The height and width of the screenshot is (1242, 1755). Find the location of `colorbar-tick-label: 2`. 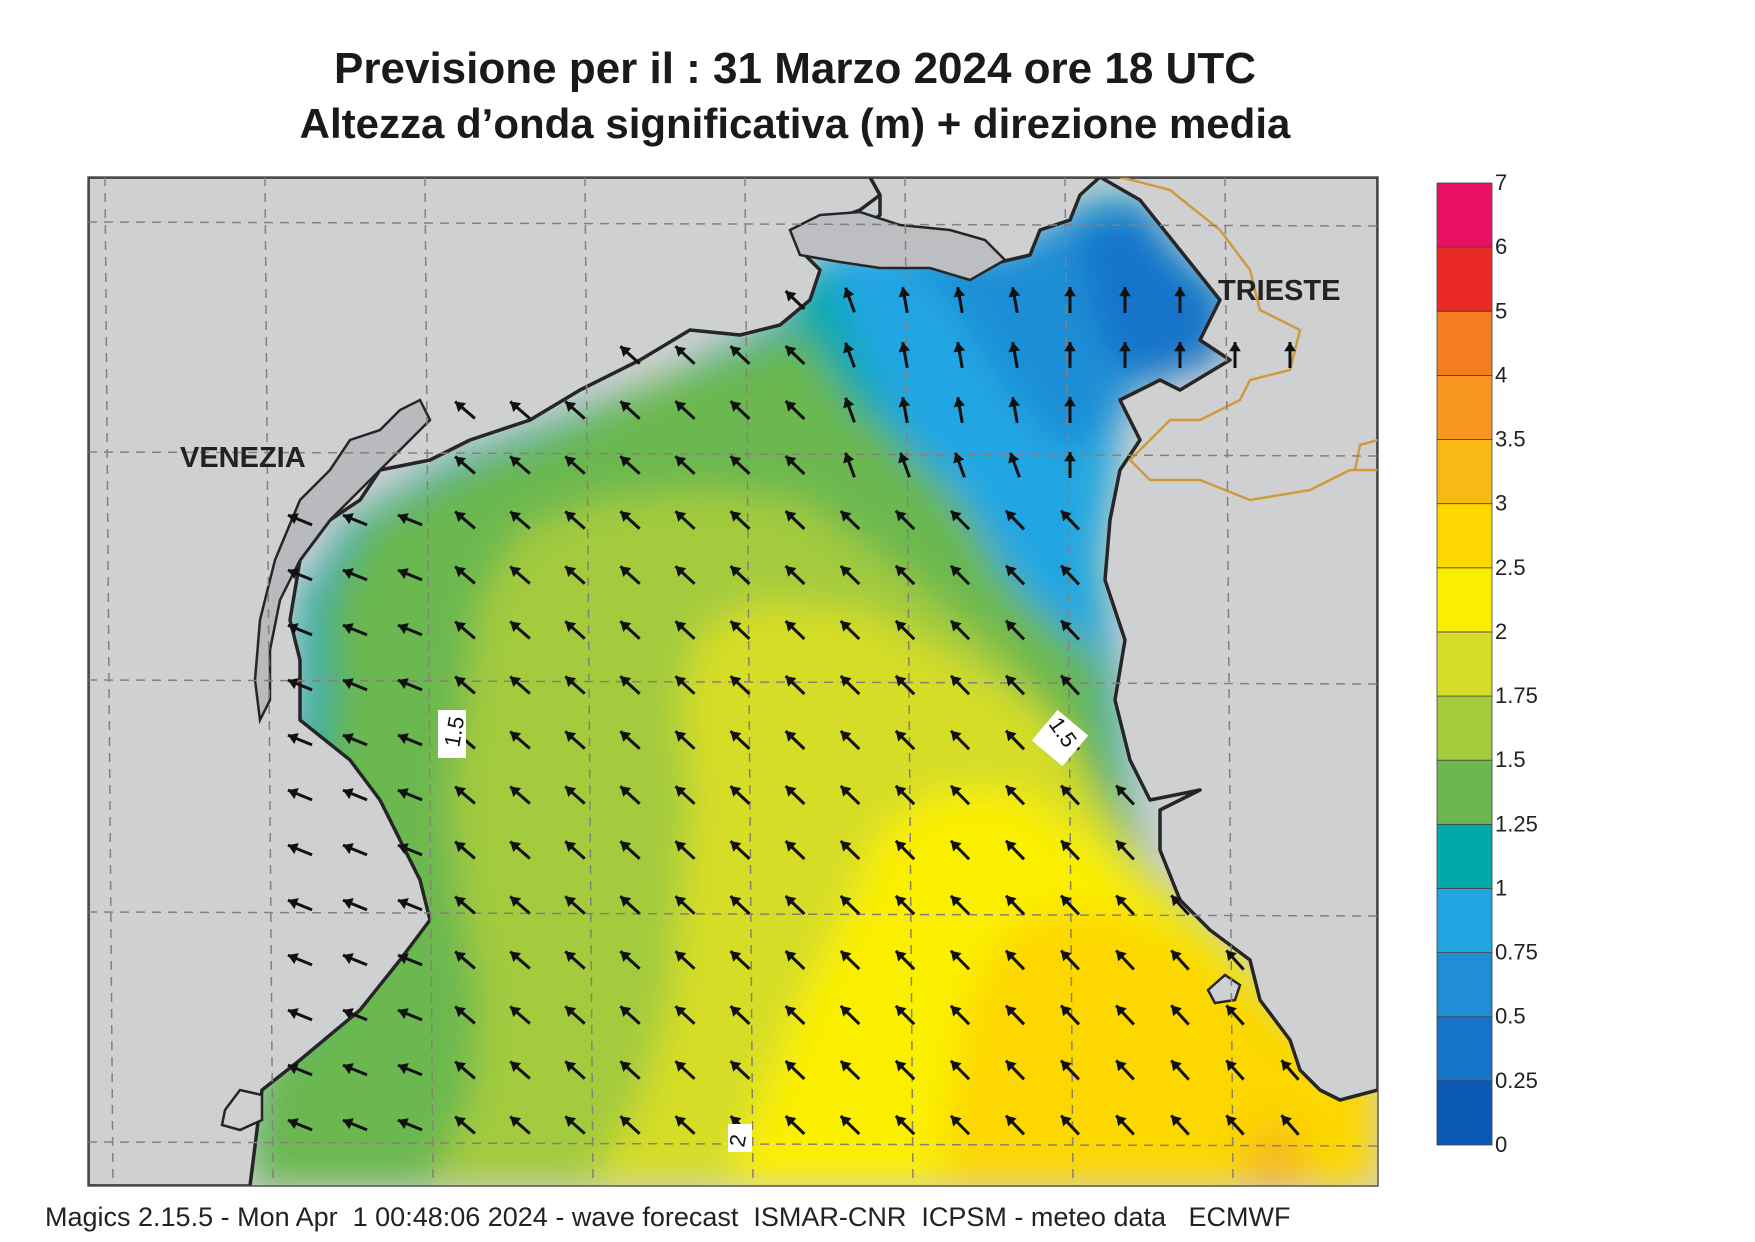

colorbar-tick-label: 2 is located at coordinates (1501, 631).